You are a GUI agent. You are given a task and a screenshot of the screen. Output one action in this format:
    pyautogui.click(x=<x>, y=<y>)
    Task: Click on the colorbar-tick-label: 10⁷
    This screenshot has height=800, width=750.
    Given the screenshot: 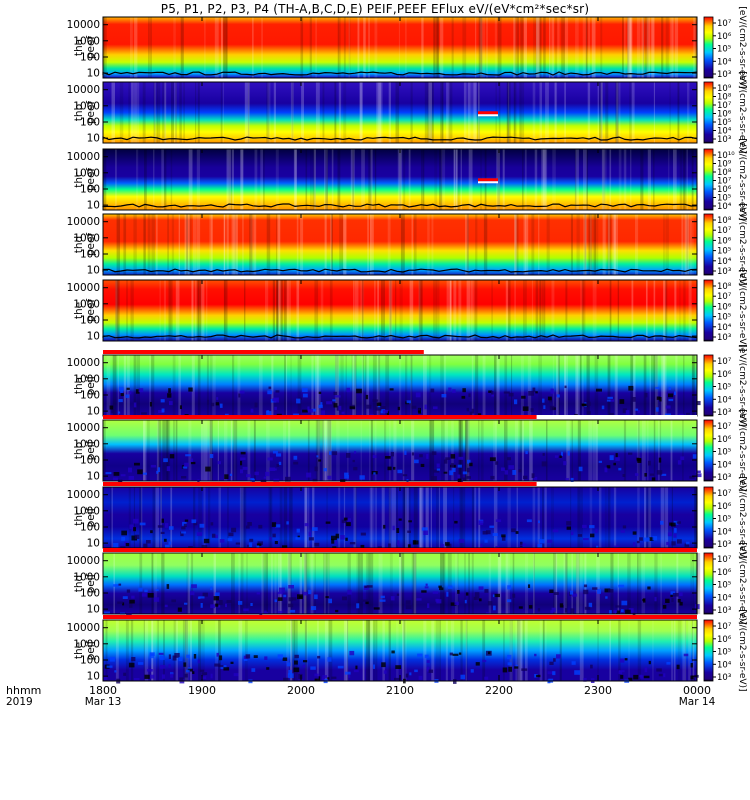 What is the action you would take?
    pyautogui.click(x=724, y=627)
    